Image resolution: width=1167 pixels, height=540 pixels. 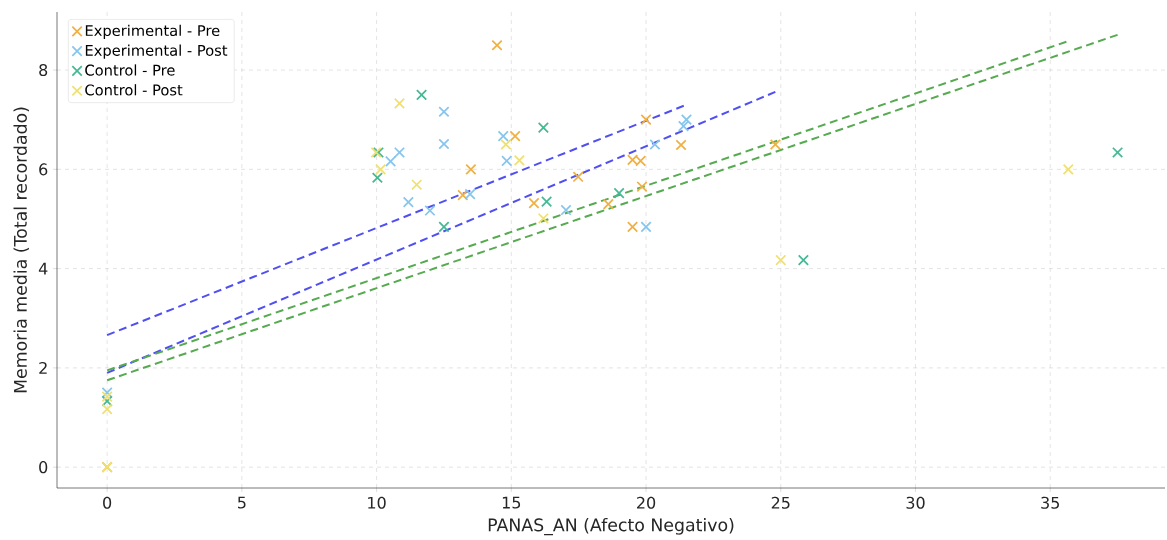 What do you see at coordinates (242, 502) in the screenshot?
I see `x-tick-label: 5` at bounding box center [242, 502].